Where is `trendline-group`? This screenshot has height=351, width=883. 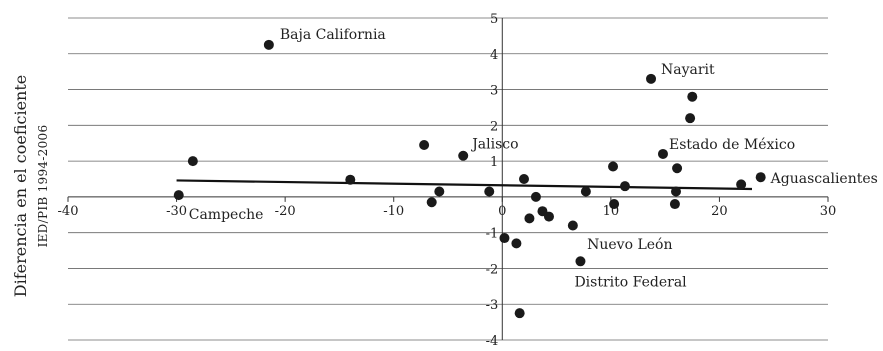 trendline-group is located at coordinates (464, 185).